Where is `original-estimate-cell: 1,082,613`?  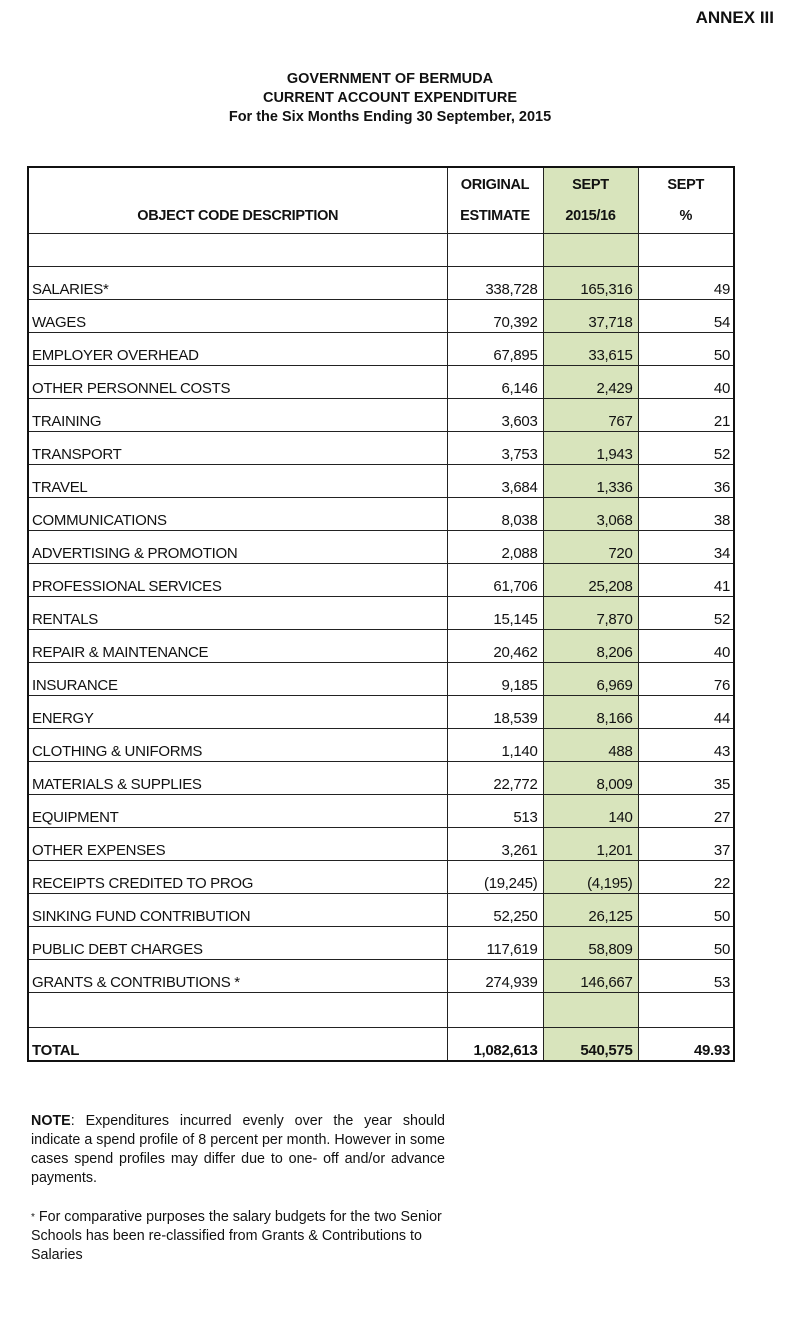
original-estimate-cell: 1,082,613 is located at coordinates (495, 1044).